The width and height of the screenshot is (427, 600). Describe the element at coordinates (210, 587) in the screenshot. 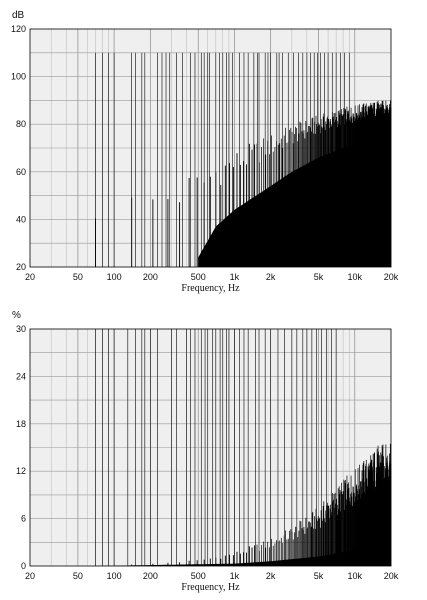

I see `x-axis-label-pct: Frequency, Hz` at that location.